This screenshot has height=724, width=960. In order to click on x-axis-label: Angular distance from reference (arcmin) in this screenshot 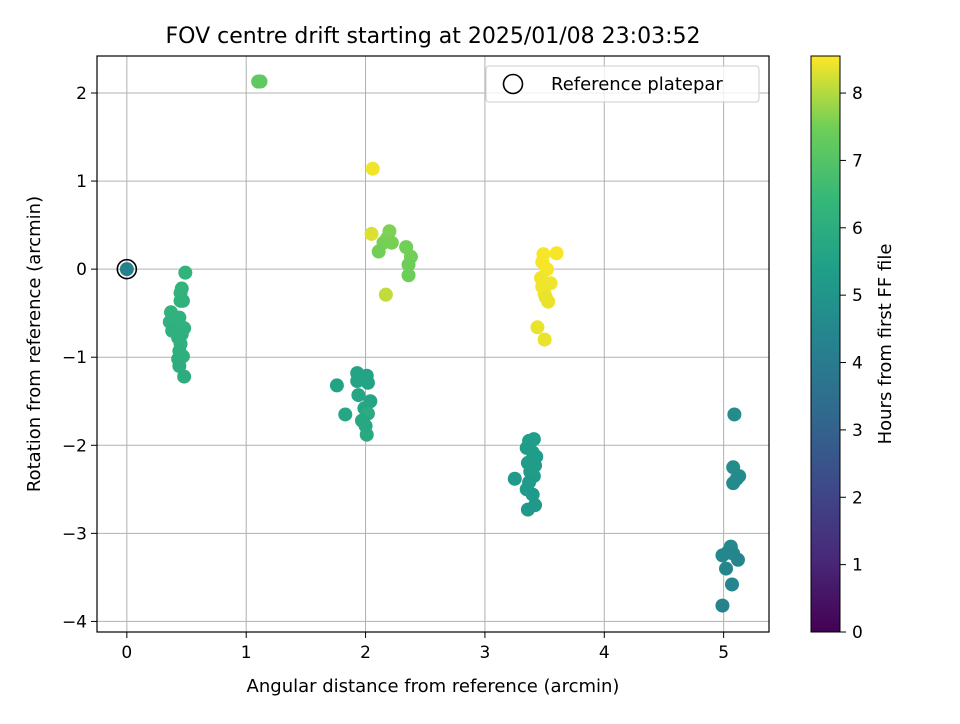, I will do `click(433, 686)`.